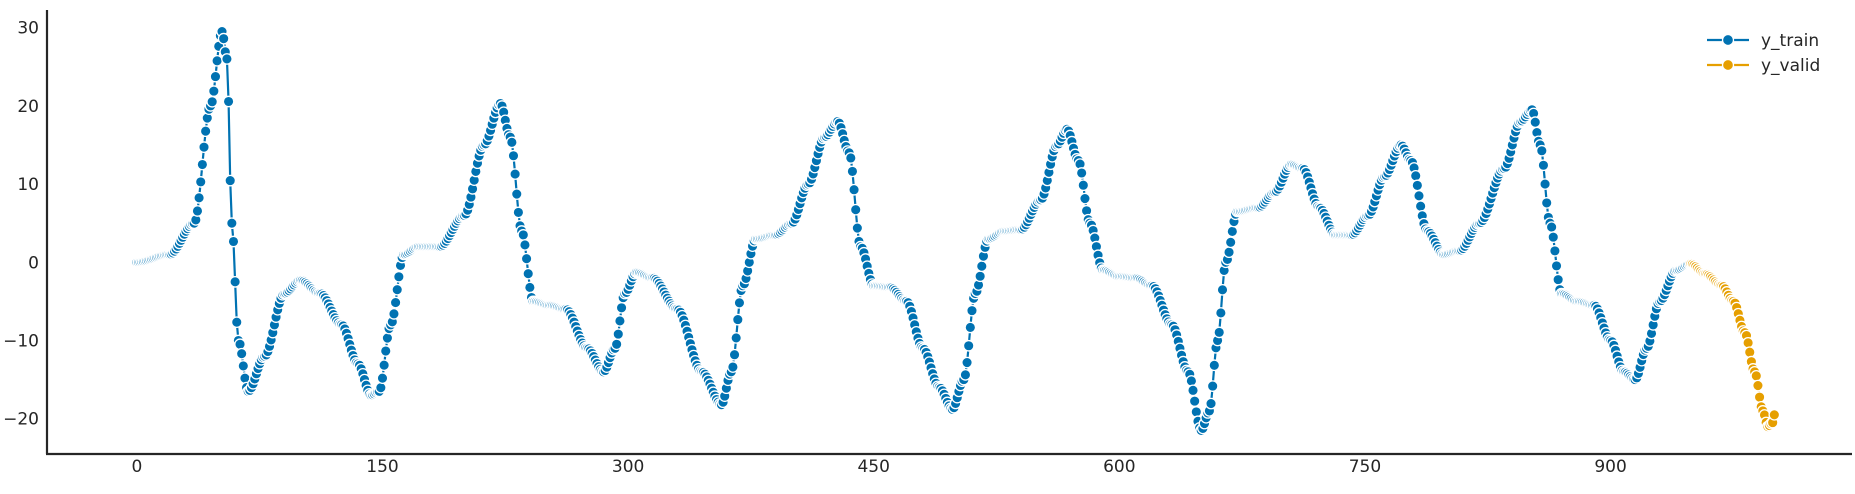 This screenshot has height=494, width=1855. Describe the element at coordinates (1119, 467) in the screenshot. I see `x-tick-label: 600` at that location.